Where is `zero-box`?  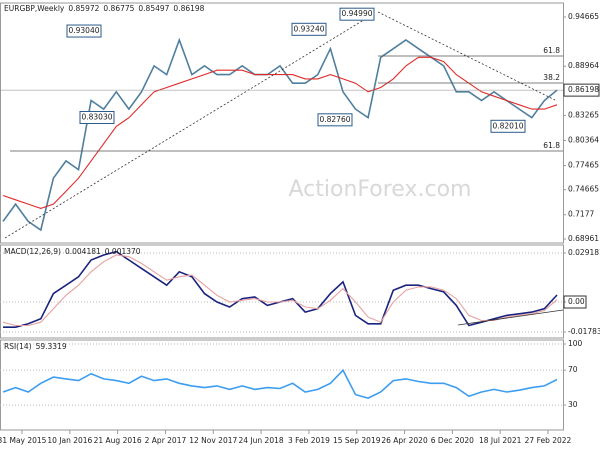
zero-box is located at coordinates (575, 302).